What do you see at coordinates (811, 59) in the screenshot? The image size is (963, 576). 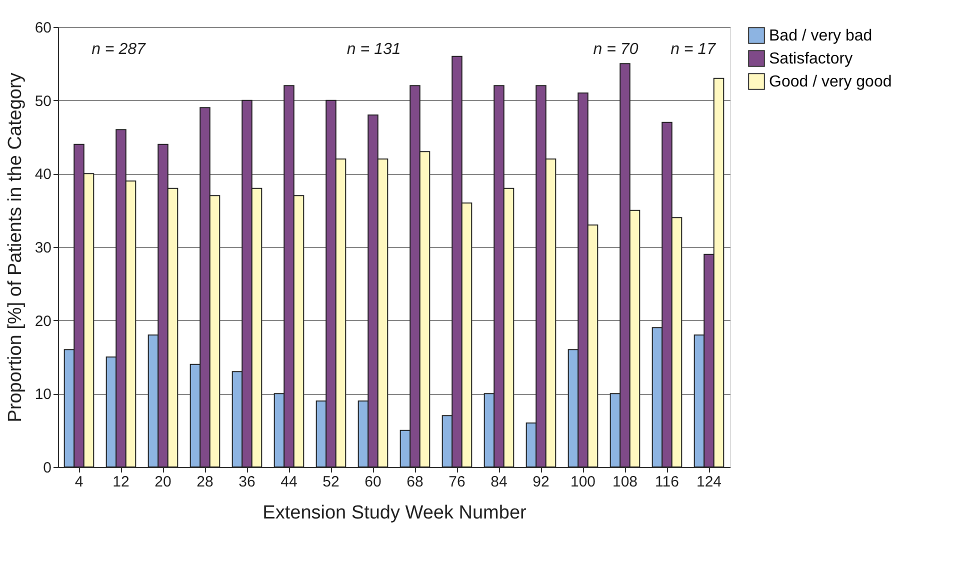 I see `legend-label: Satisfactory` at bounding box center [811, 59].